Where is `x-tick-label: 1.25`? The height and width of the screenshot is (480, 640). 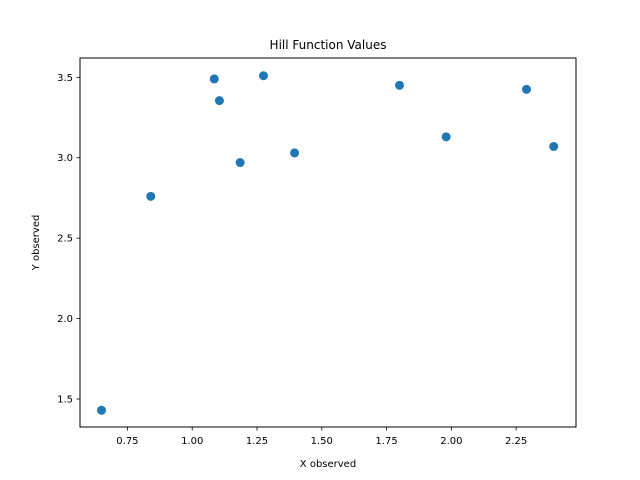
x-tick-label: 1.25 is located at coordinates (257, 441).